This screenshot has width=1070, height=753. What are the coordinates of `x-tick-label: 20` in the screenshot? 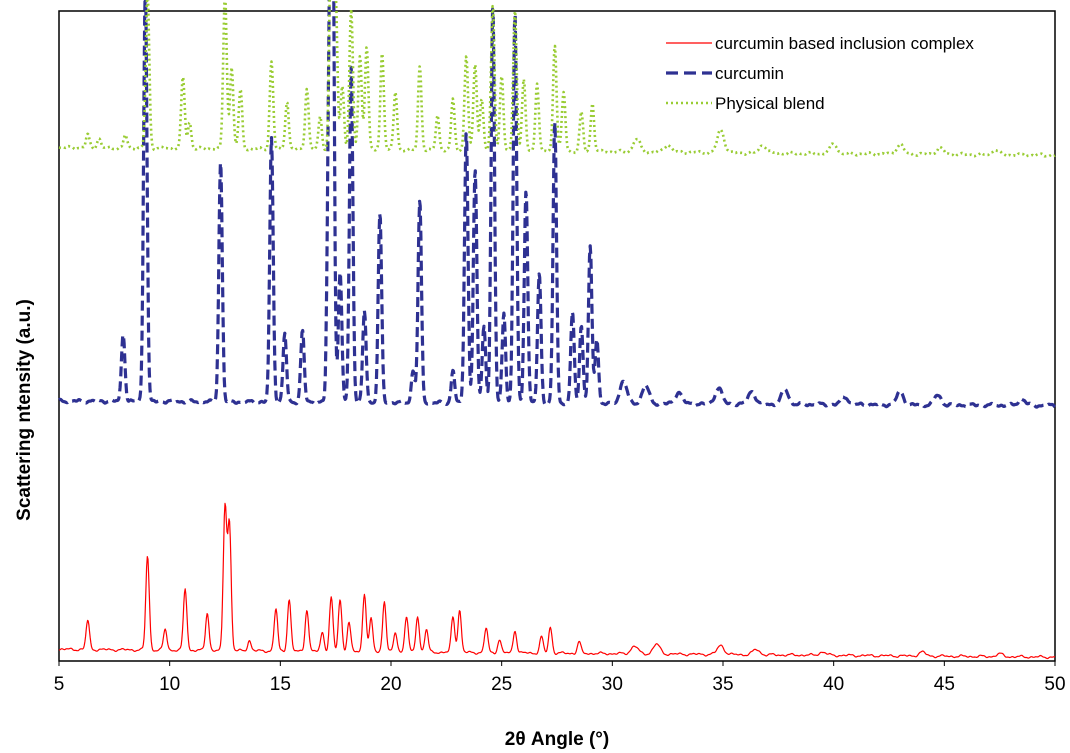 It's located at (390, 684).